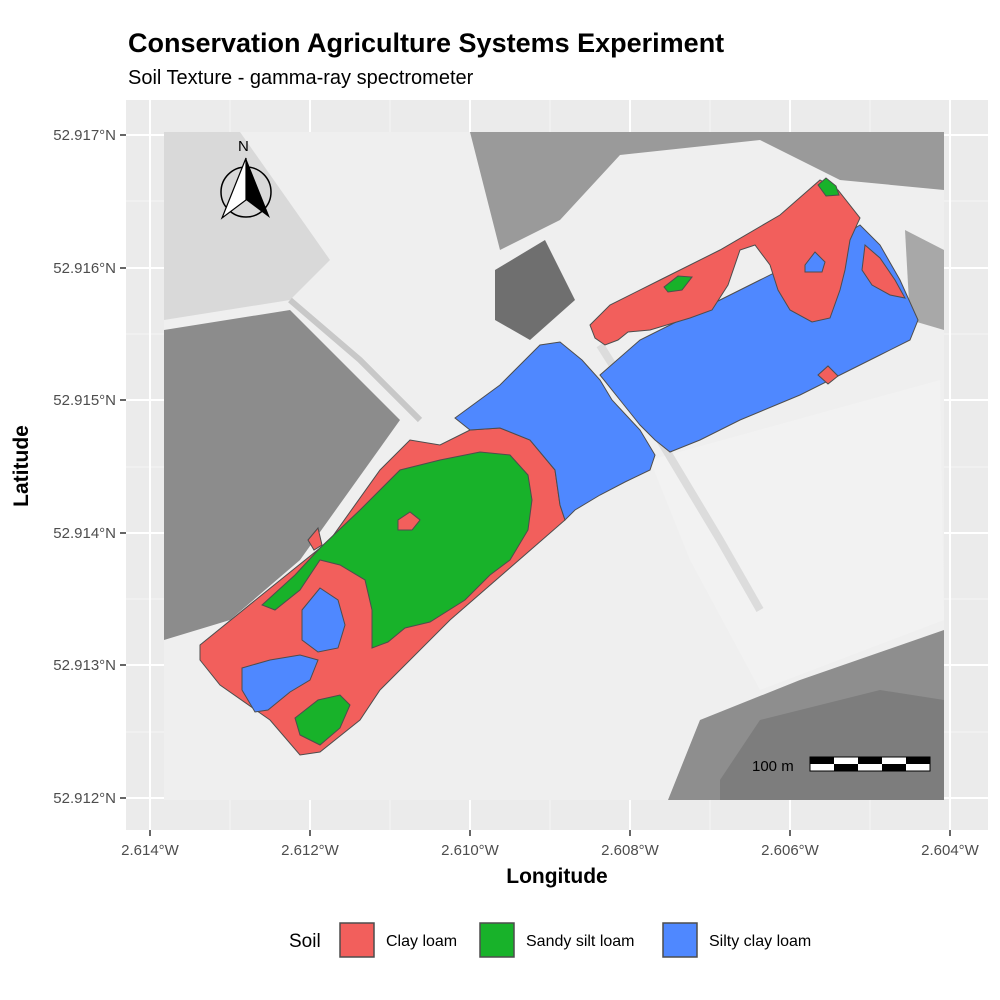 This screenshot has height=1000, width=1000. Describe the element at coordinates (680, 940) in the screenshot. I see `legend-key-silty-clay-loam` at that location.